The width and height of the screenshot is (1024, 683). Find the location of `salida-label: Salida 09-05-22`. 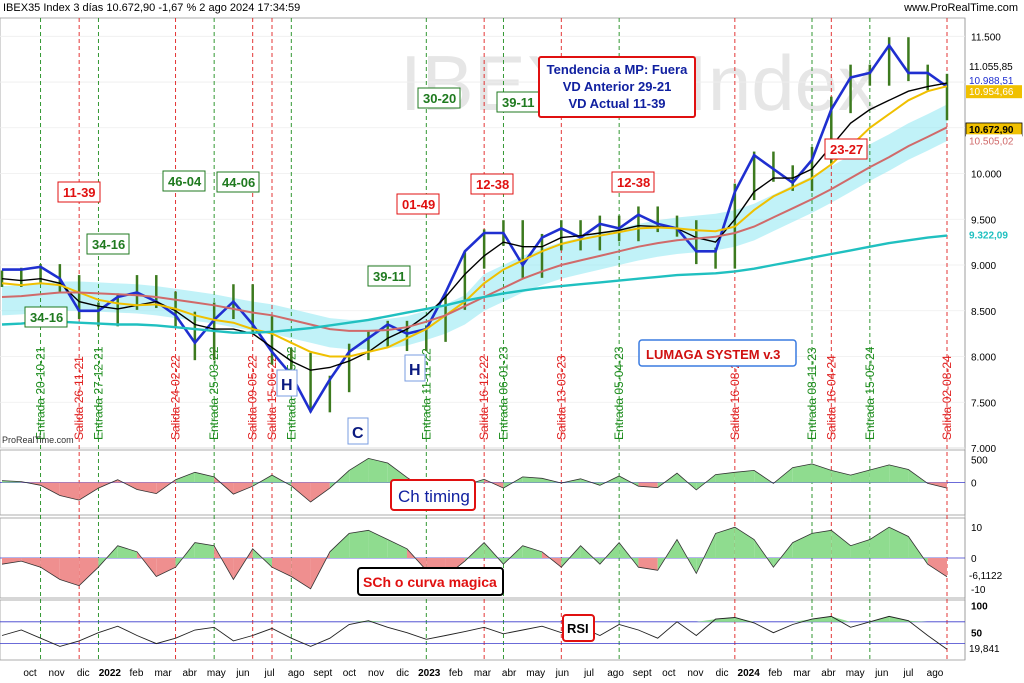

salida-label: Salida 09-05-22 is located at coordinates (253, 397).